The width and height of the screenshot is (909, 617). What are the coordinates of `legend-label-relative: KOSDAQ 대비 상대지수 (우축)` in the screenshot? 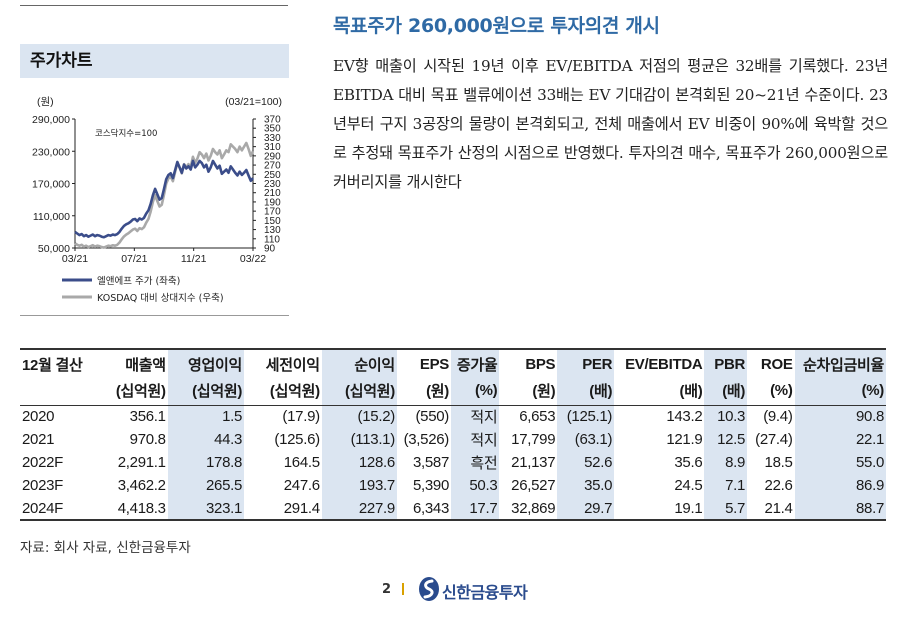 It's located at (160, 298).